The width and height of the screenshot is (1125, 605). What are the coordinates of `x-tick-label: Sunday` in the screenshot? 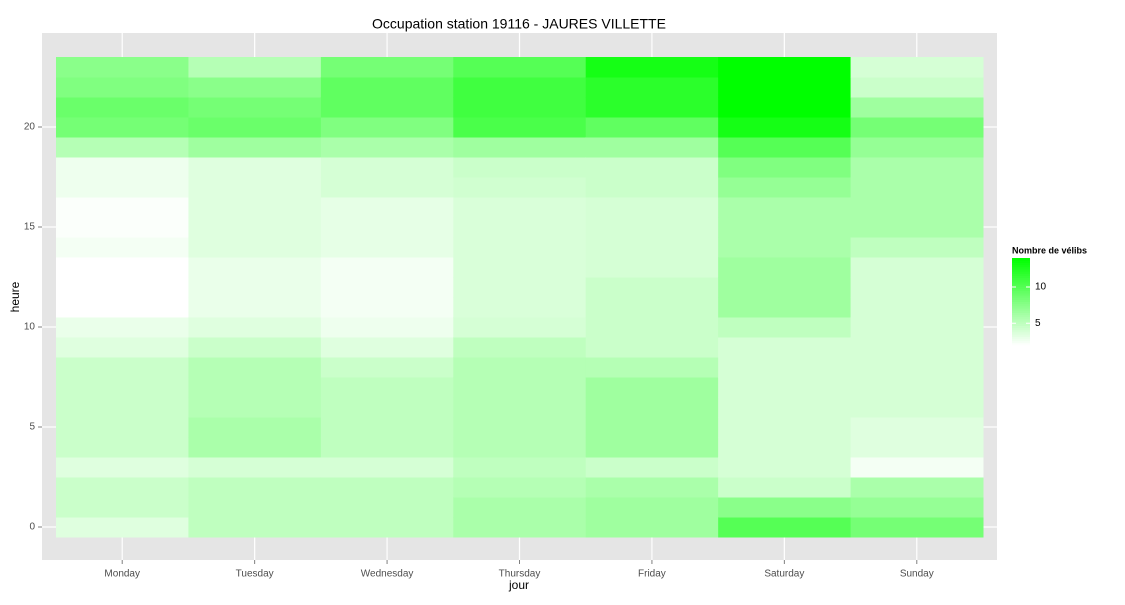 It's located at (917, 574).